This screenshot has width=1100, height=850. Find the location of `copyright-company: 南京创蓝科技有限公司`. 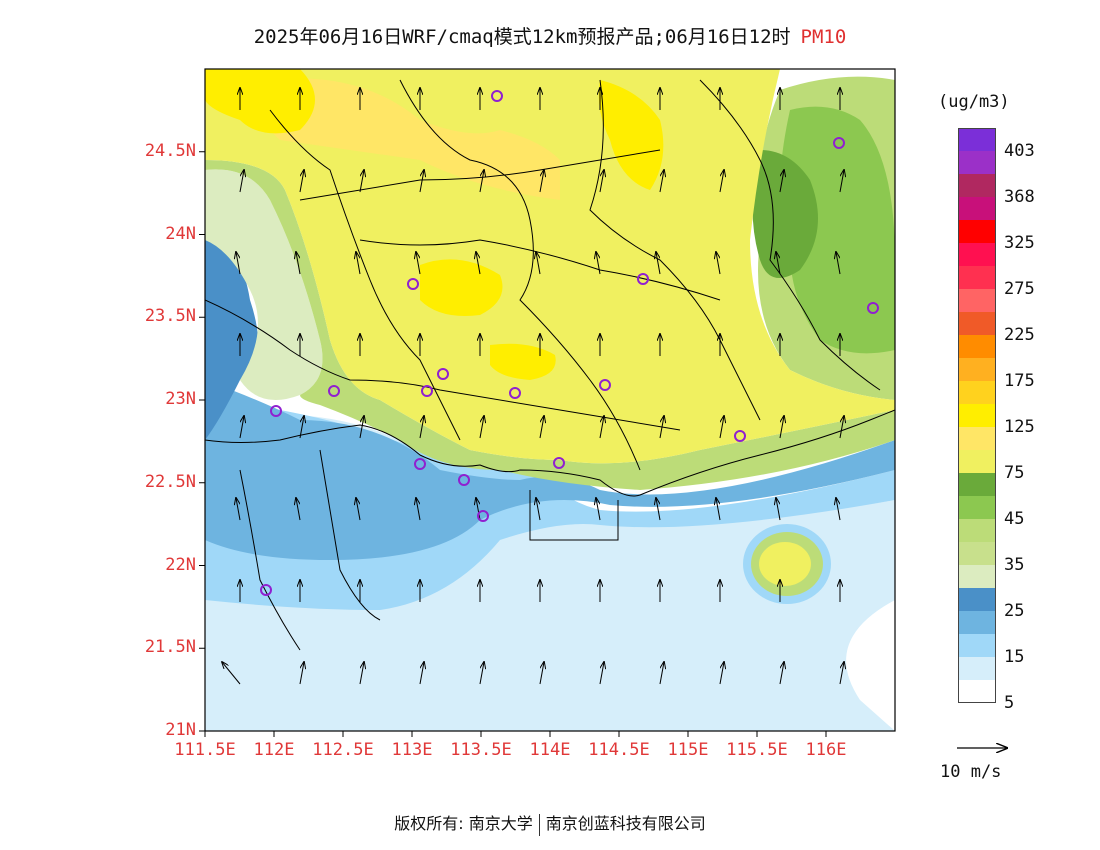

copyright-company: 南京创蓝科技有限公司 is located at coordinates (625, 823).